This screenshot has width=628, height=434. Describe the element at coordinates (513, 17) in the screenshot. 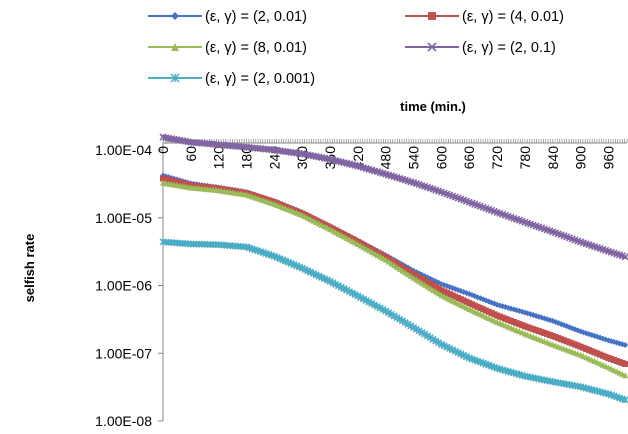

I see `legend-label: (ε, γ) = (4, 0.01)` at that location.